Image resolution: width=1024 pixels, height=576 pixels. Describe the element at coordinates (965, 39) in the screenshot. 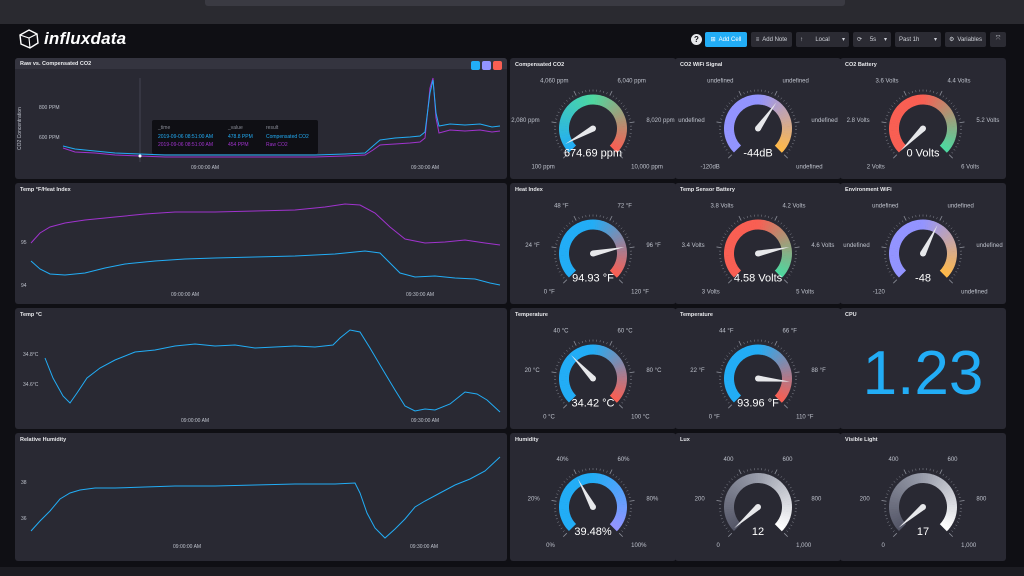

I see `variables-button: ⚙ Variables` at that location.